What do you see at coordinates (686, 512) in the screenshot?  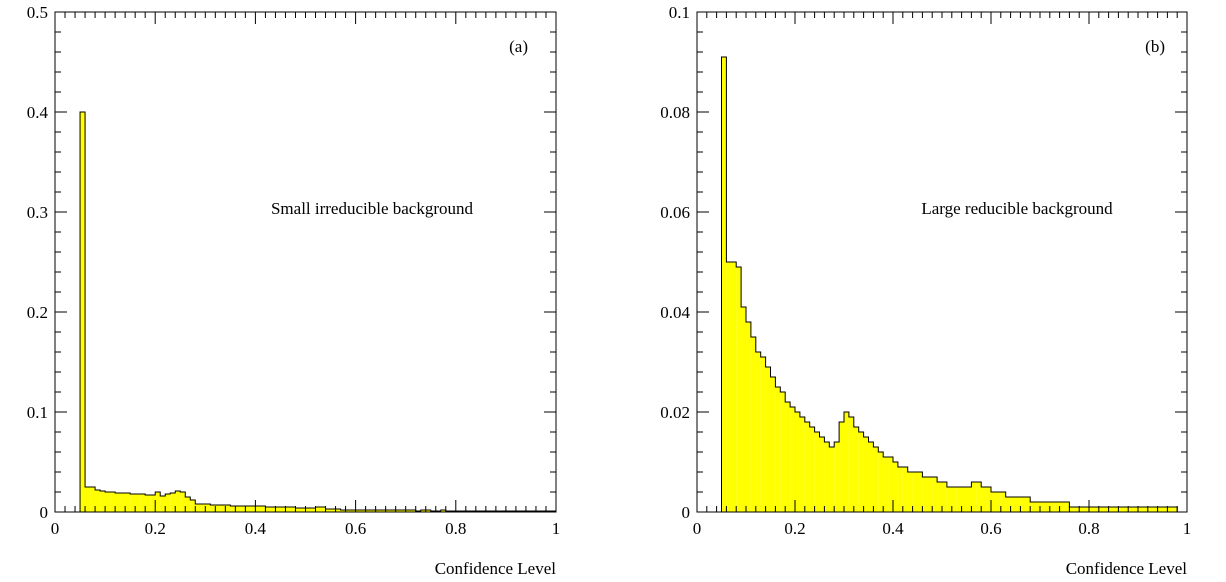 I see `y-tick-label: 0` at bounding box center [686, 512].